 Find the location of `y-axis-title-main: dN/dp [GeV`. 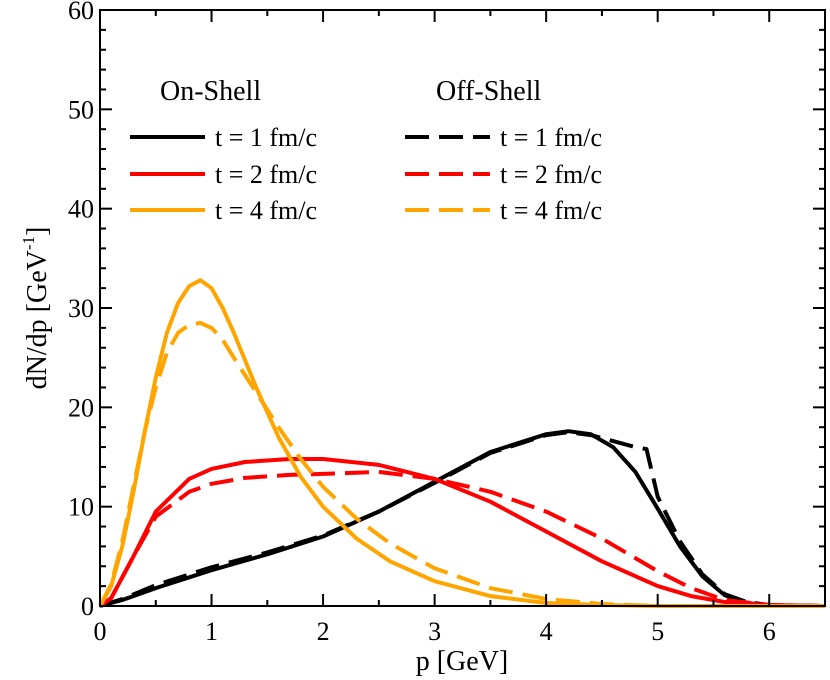

y-axis-title-main: dN/dp [GeV is located at coordinates (37, 319).